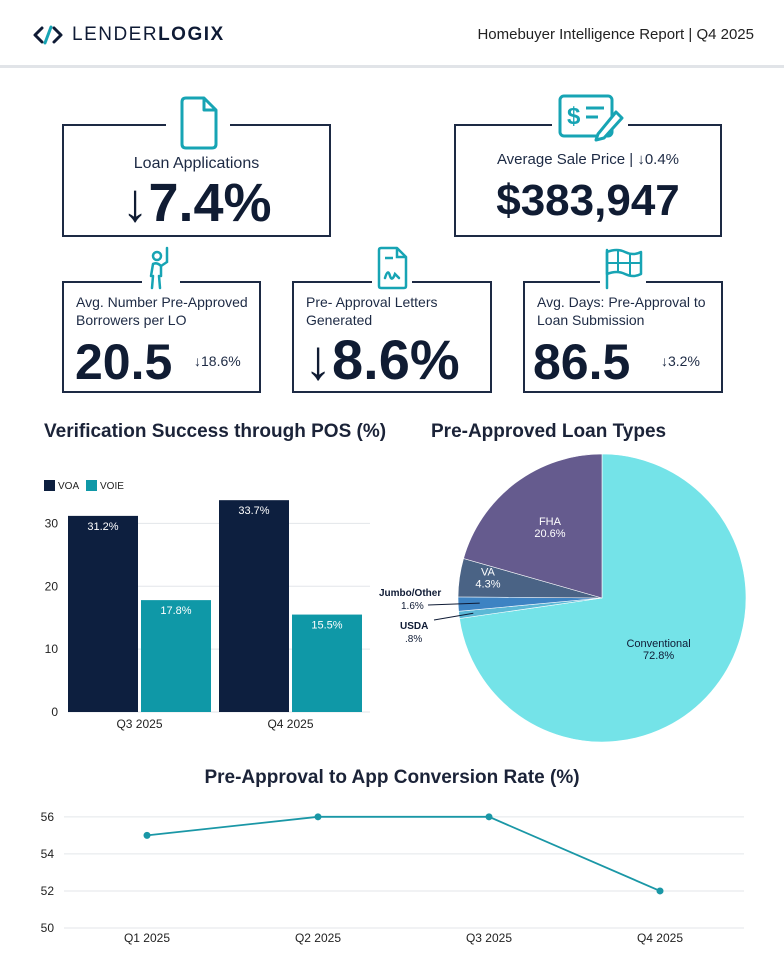  I want to click on finish-flag-icon, so click(624, 269).